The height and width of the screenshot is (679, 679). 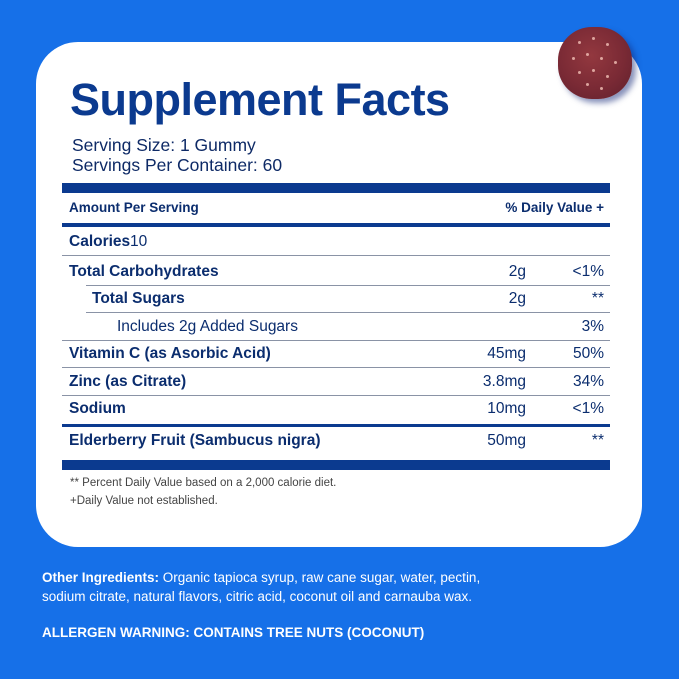 I want to click on nutrient-name: Zinc (as Citrate), so click(x=128, y=381).